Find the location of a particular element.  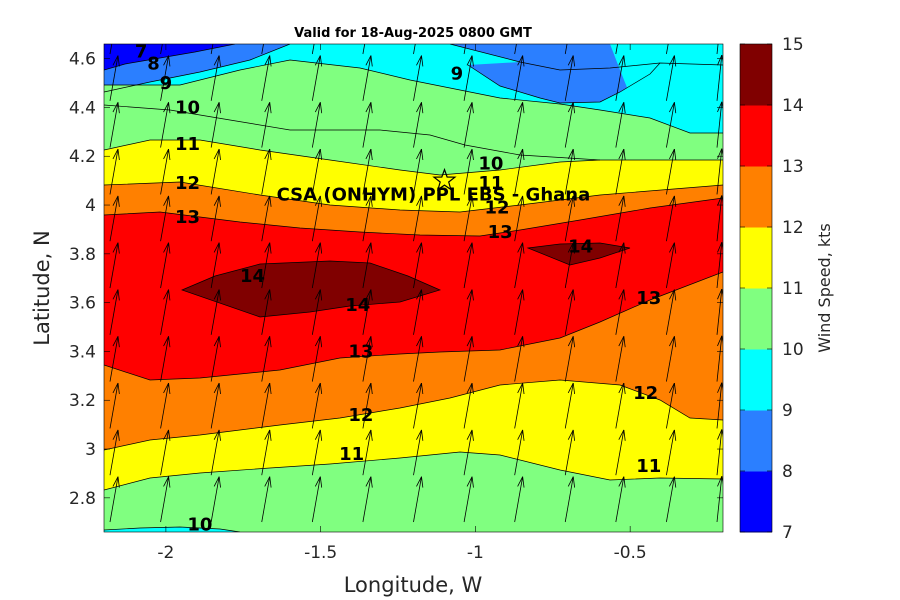

colorbar-tick-label: 10 is located at coordinates (793, 350).